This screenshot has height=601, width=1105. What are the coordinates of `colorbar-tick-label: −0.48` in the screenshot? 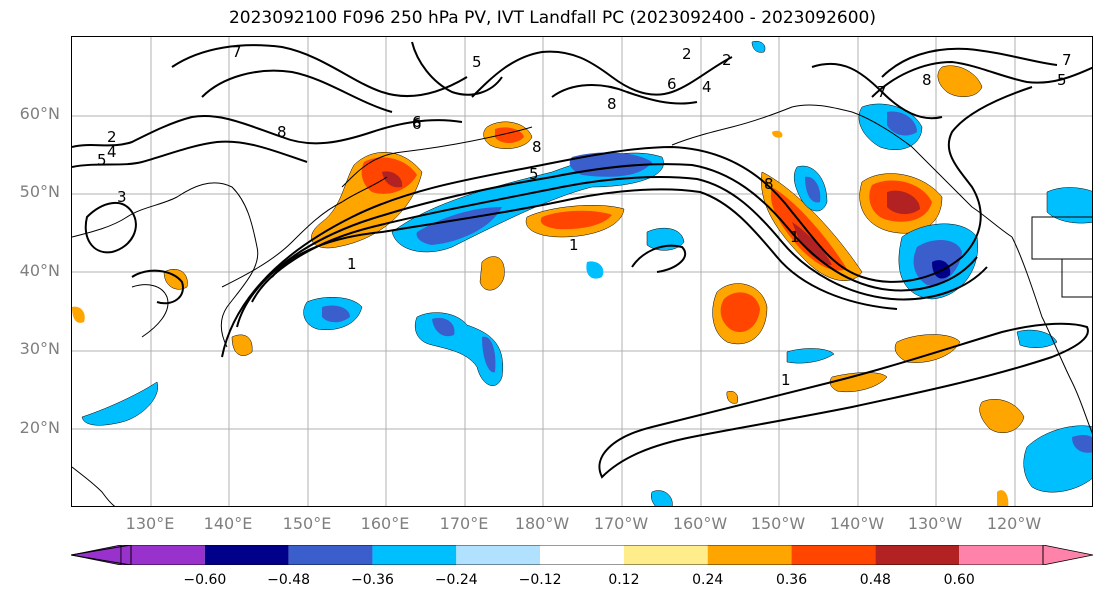 It's located at (289, 580).